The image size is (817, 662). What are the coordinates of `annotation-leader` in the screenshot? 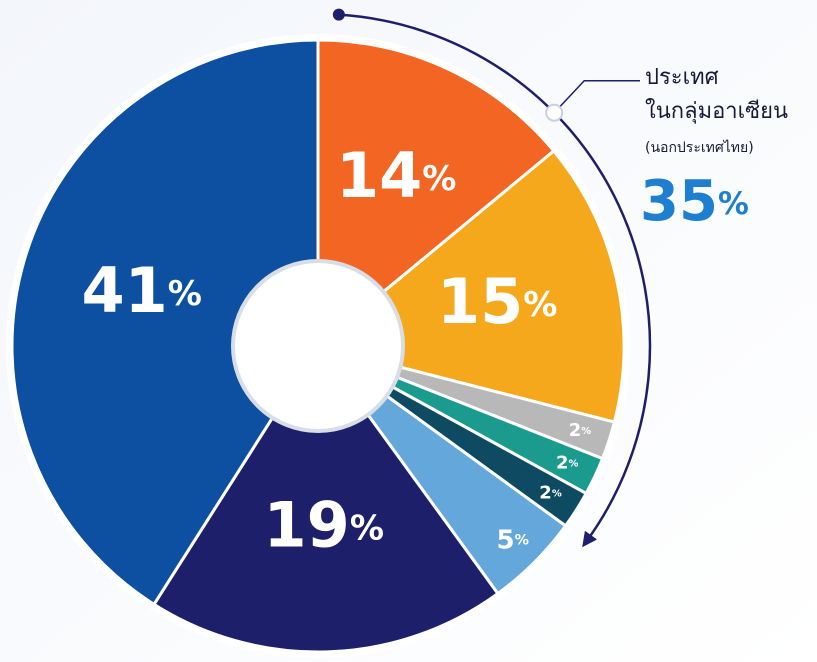 It's located at (596, 96).